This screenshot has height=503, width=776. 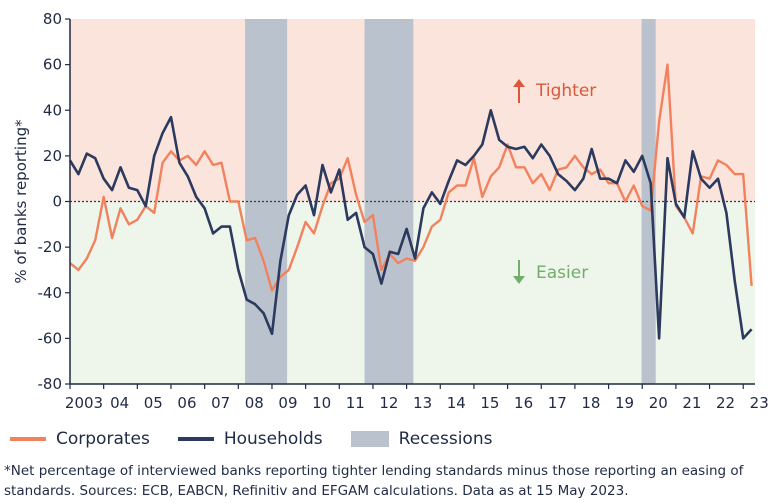 I want to click on y-tick-label: -60, so click(x=50, y=338).